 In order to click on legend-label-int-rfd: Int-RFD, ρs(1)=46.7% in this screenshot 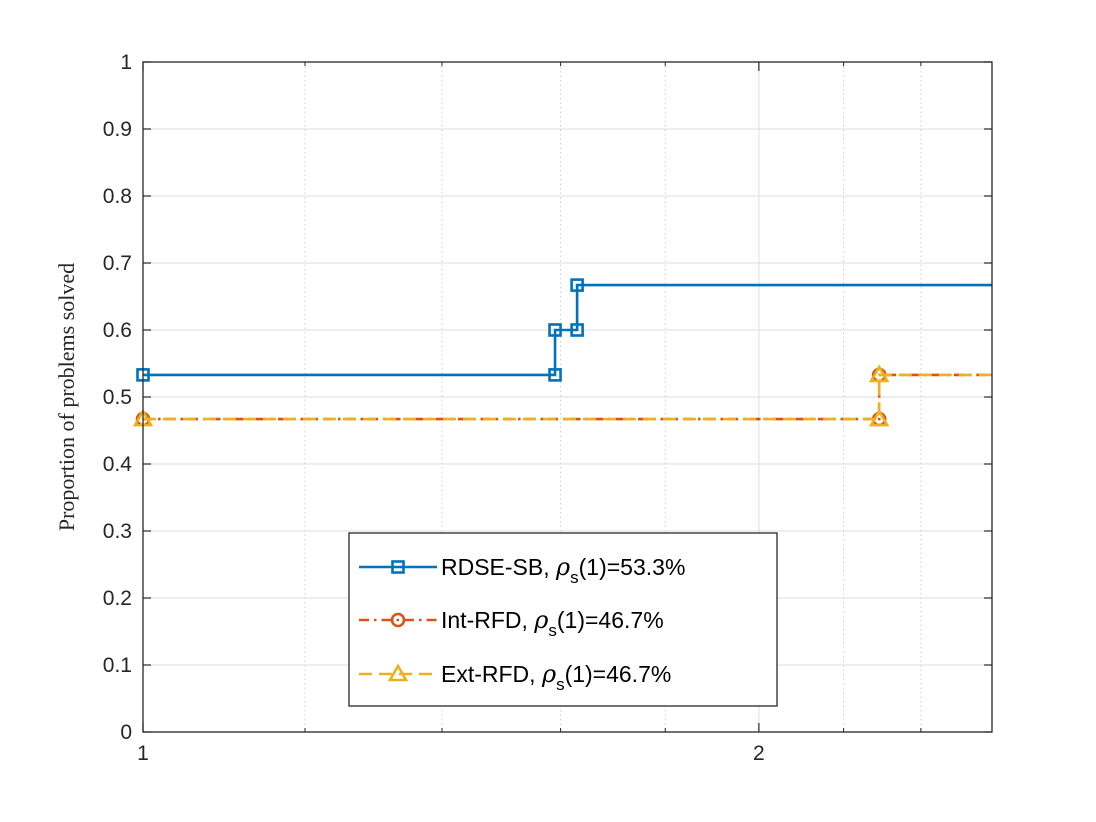, I will do `click(552, 623)`.